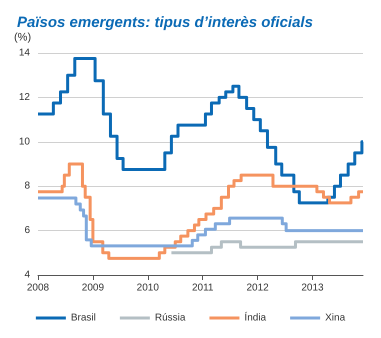  I want to click on y-tick-label: 14, so click(24, 53).